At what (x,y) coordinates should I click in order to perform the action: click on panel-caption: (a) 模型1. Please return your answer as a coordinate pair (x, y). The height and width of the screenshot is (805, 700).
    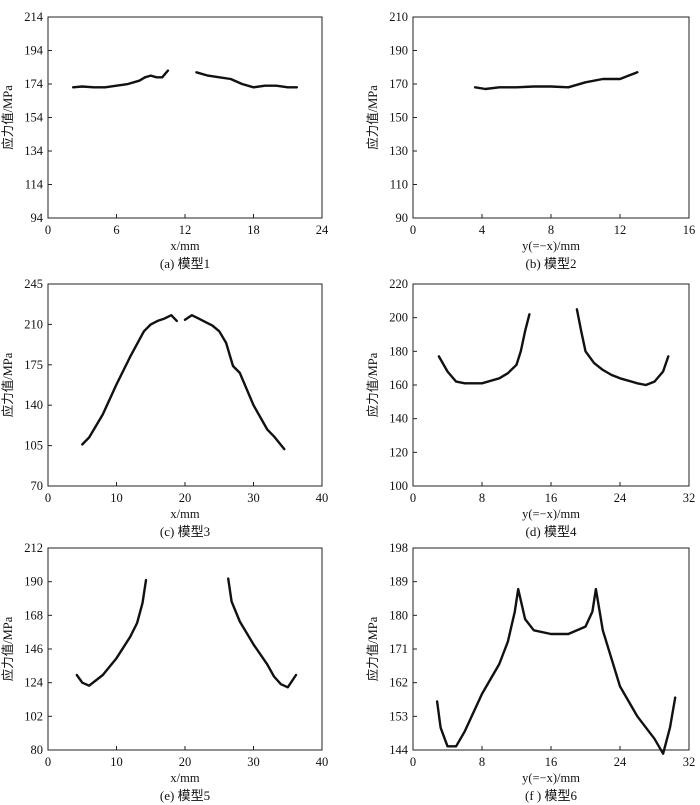
    Looking at the image, I should click on (185, 263).